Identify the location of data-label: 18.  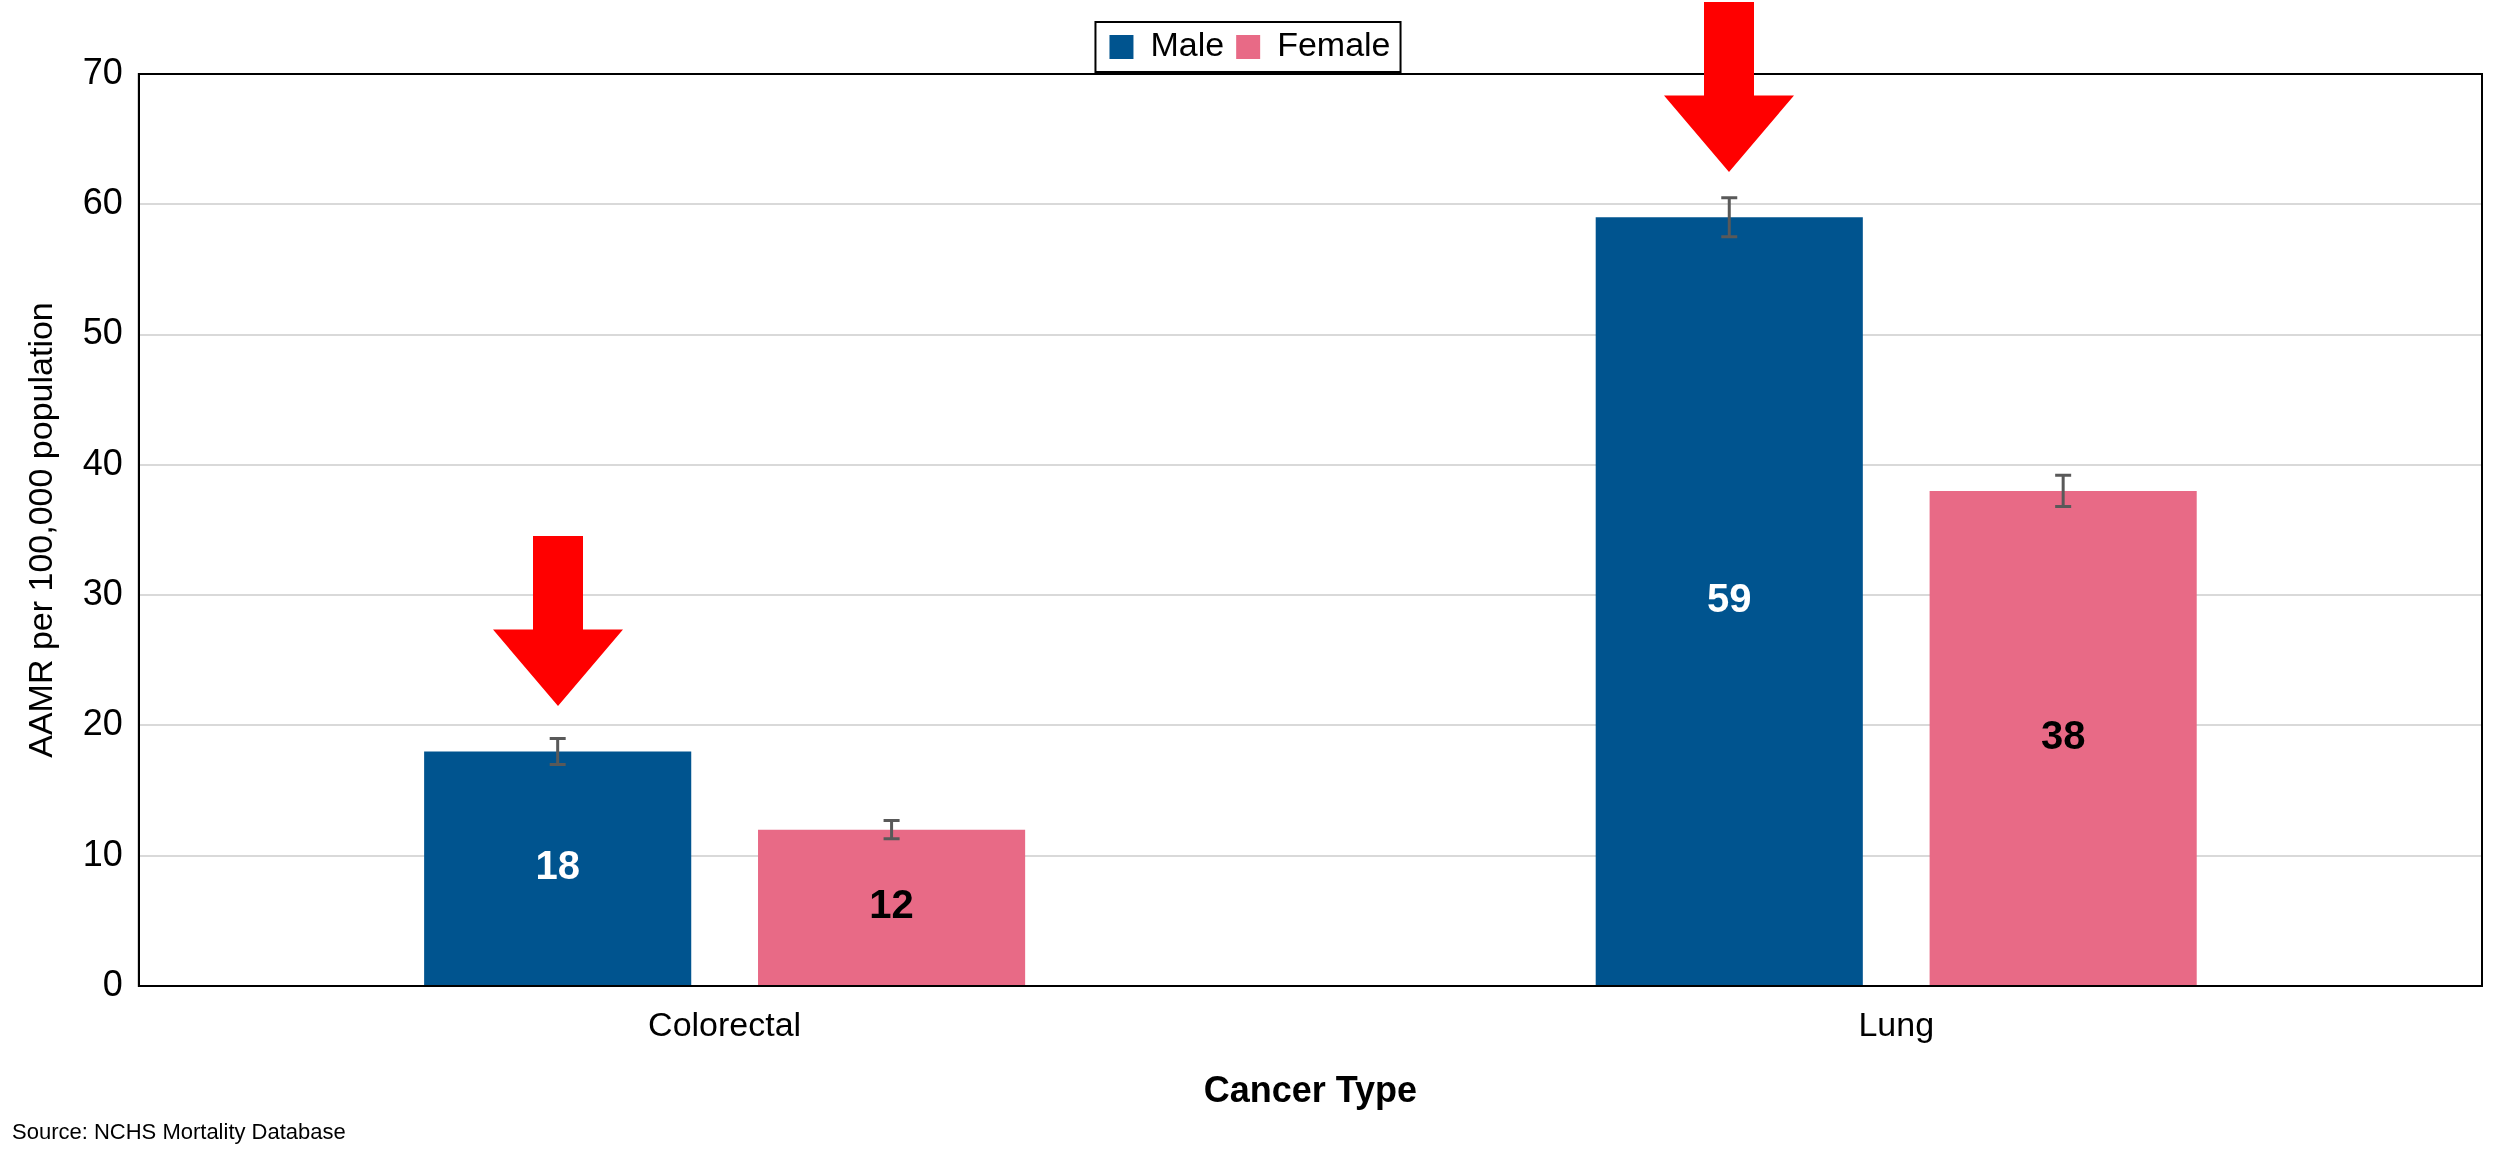
(557, 865).